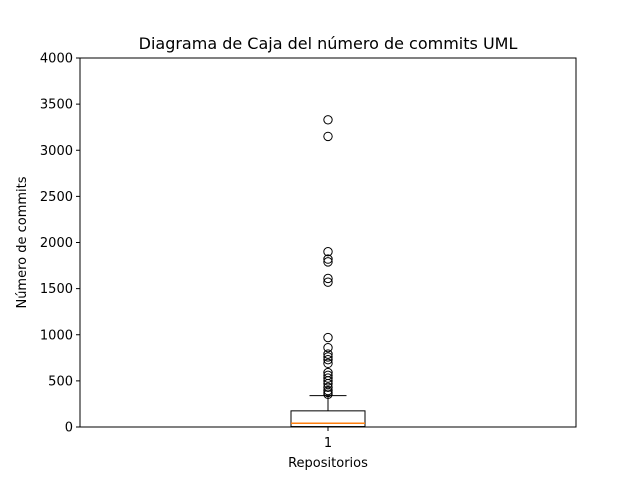 This screenshot has width=640, height=484. I want to click on y-tick-label: 1000, so click(56, 335).